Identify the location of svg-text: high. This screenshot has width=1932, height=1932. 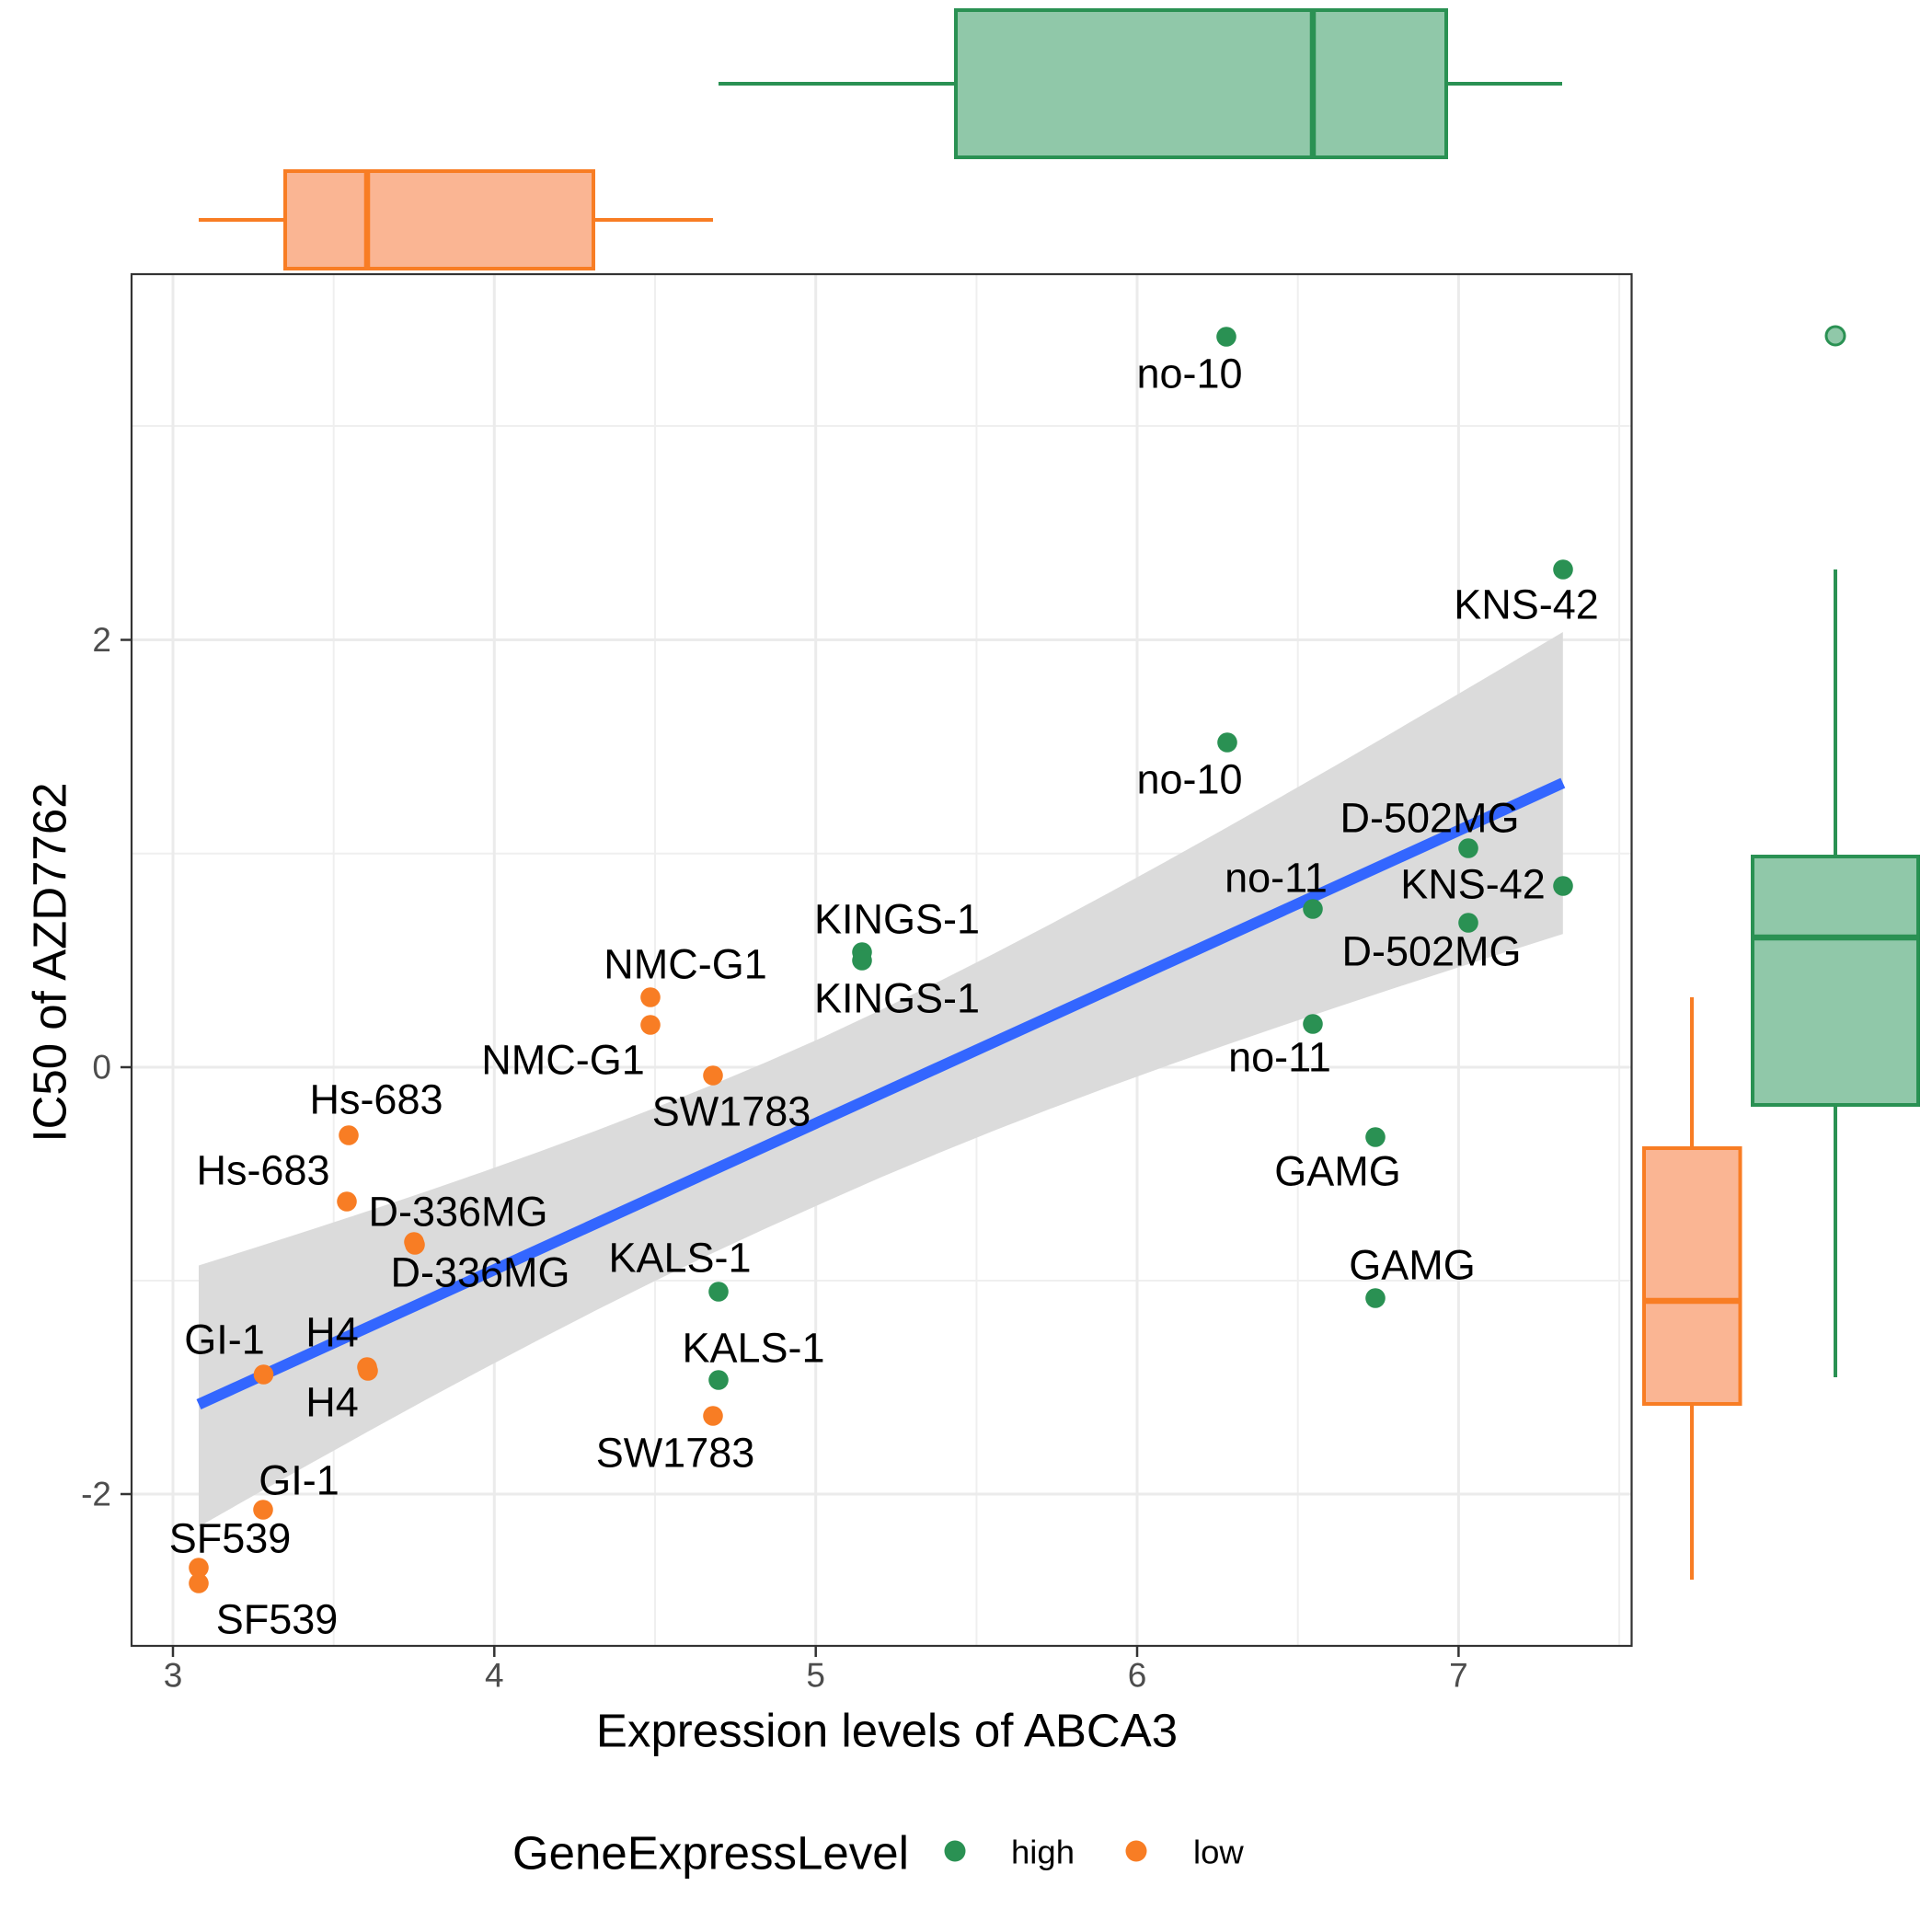
(1043, 1852).